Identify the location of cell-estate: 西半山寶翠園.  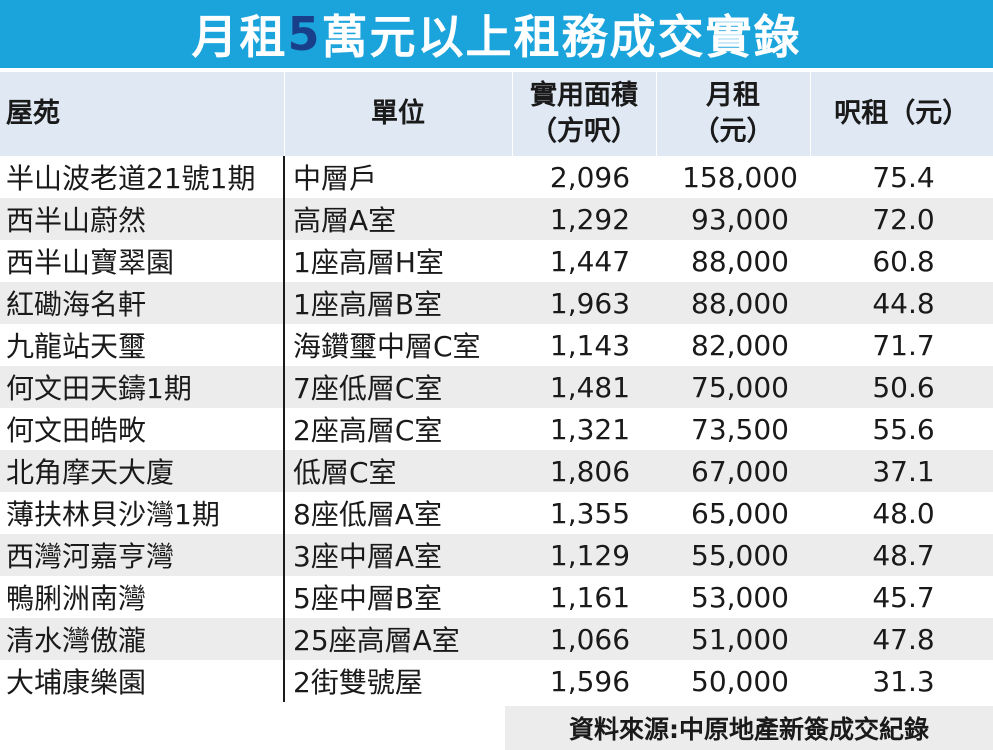
(90, 262).